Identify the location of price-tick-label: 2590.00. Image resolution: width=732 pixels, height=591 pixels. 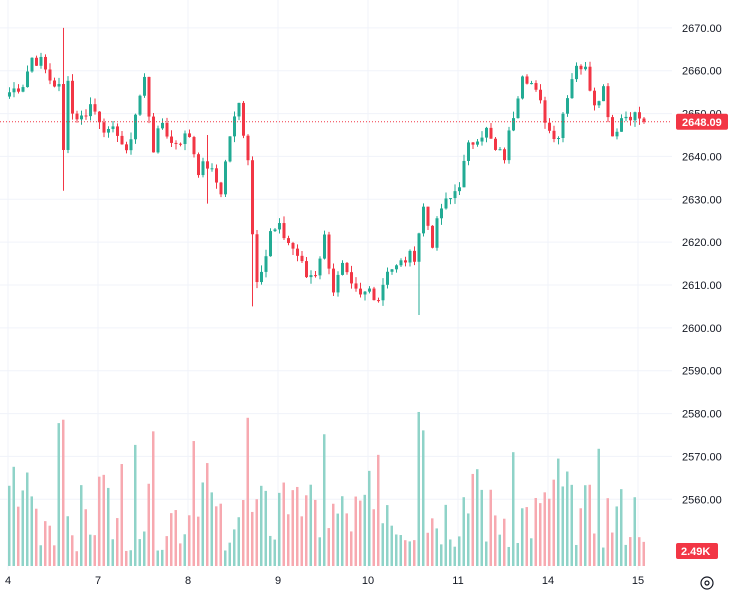
(702, 372).